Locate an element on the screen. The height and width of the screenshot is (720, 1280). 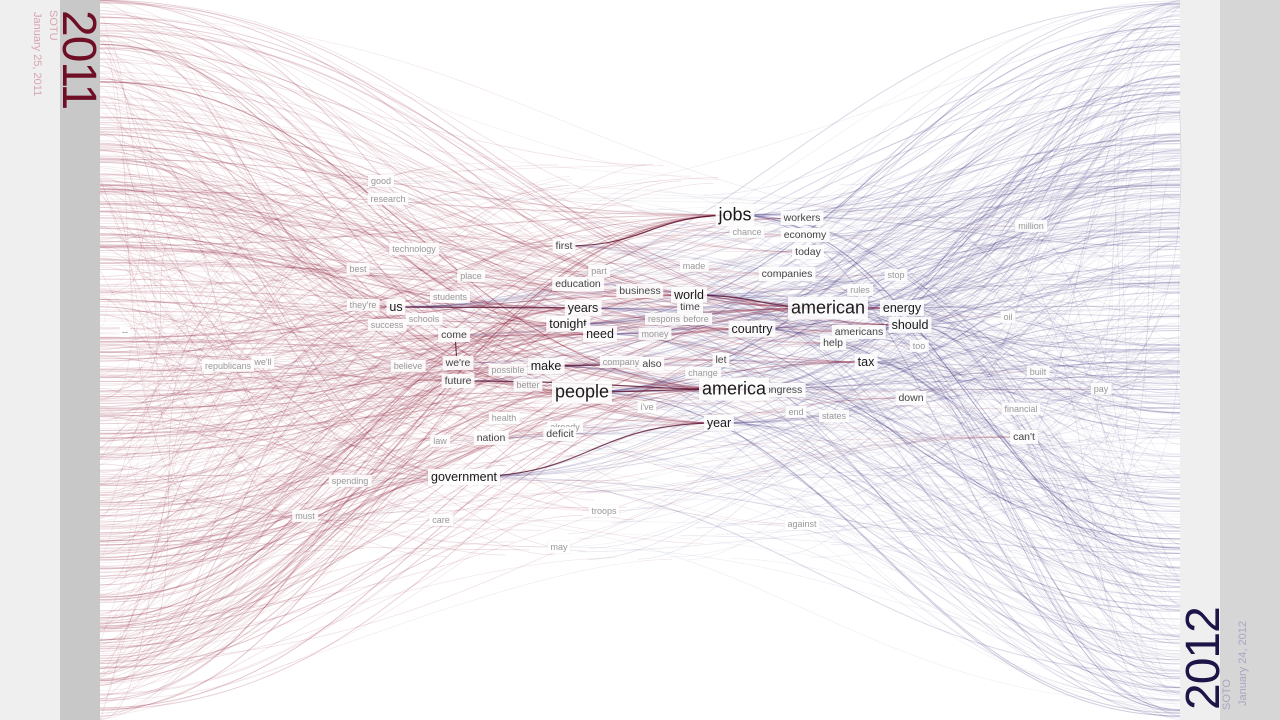
word-label: make is located at coordinates (546, 366).